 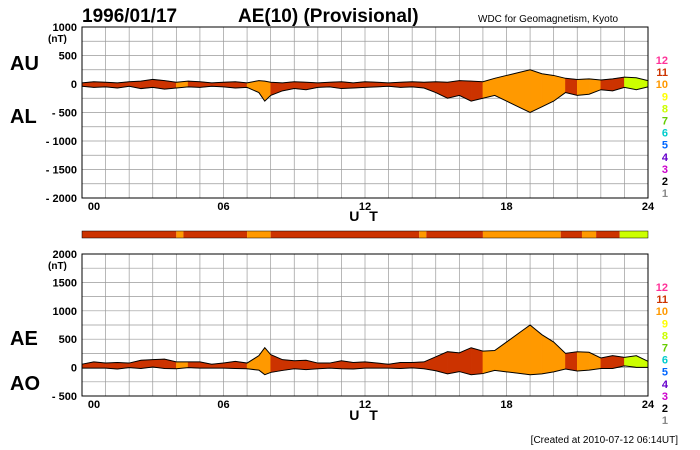 What do you see at coordinates (365, 76) in the screenshot?
I see `au-trace-line` at bounding box center [365, 76].